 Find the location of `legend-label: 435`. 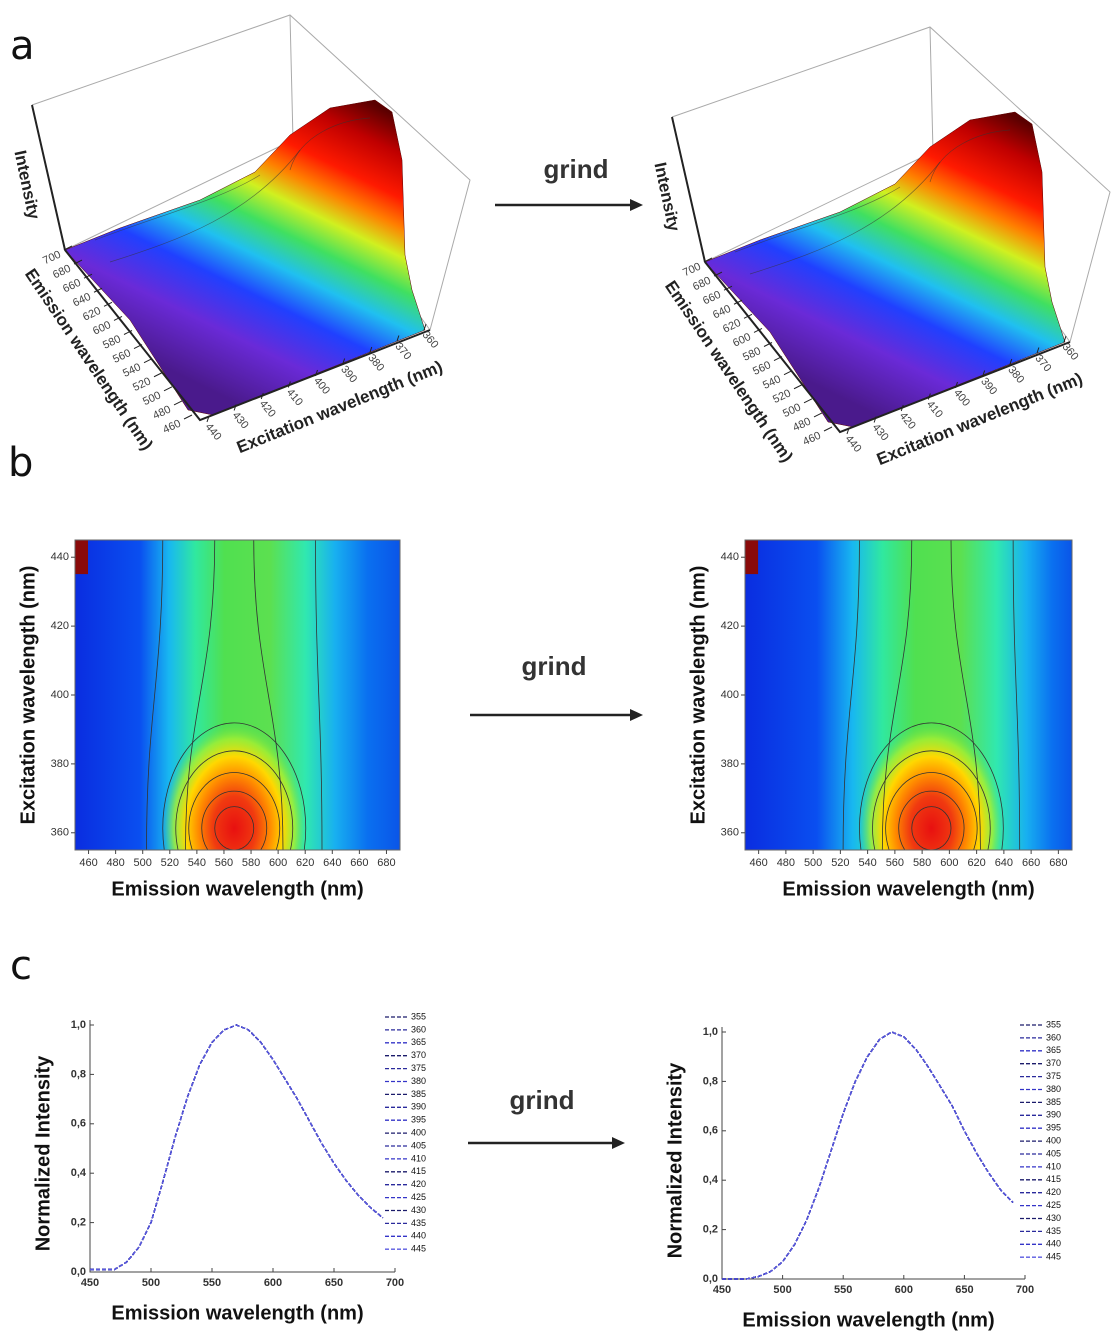

legend-label: 435 is located at coordinates (418, 1223).